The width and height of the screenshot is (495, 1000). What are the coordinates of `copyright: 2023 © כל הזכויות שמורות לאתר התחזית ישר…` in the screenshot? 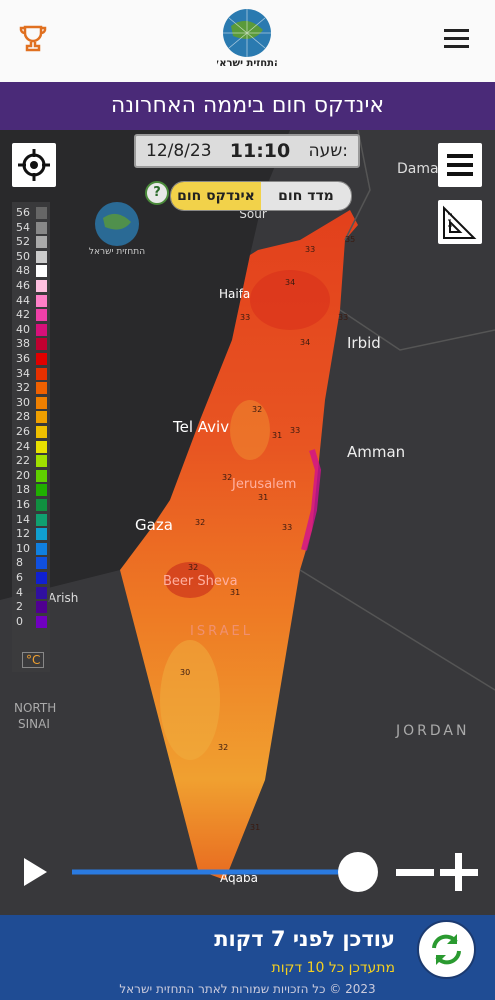 It's located at (247, 989).